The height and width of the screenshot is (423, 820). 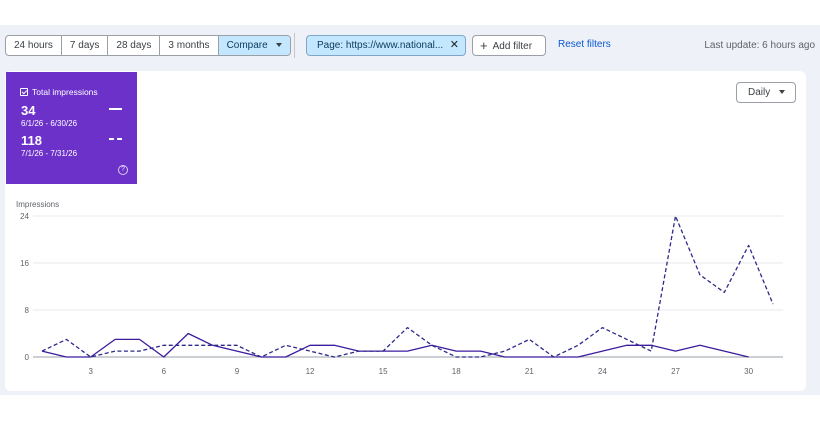 I want to click on metric-title: Total impressions, so click(x=59, y=92).